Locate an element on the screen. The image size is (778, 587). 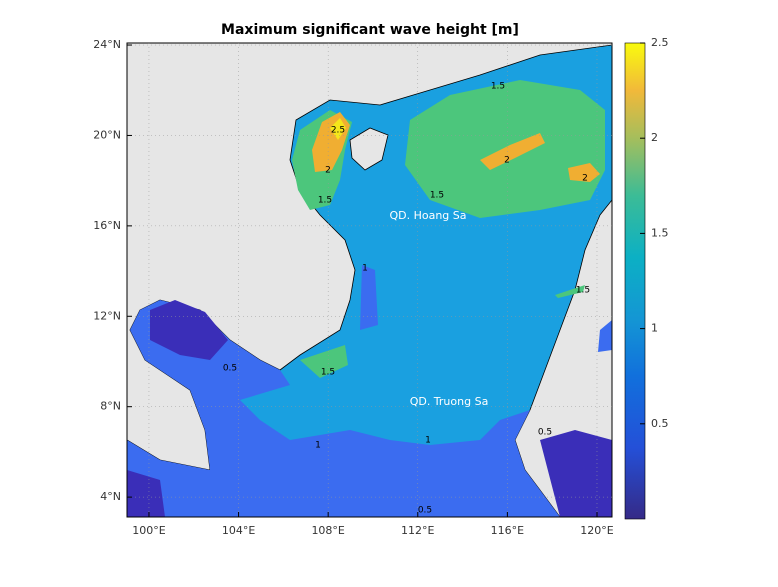
colorbar-tick-label: 2 is located at coordinates (654, 137).